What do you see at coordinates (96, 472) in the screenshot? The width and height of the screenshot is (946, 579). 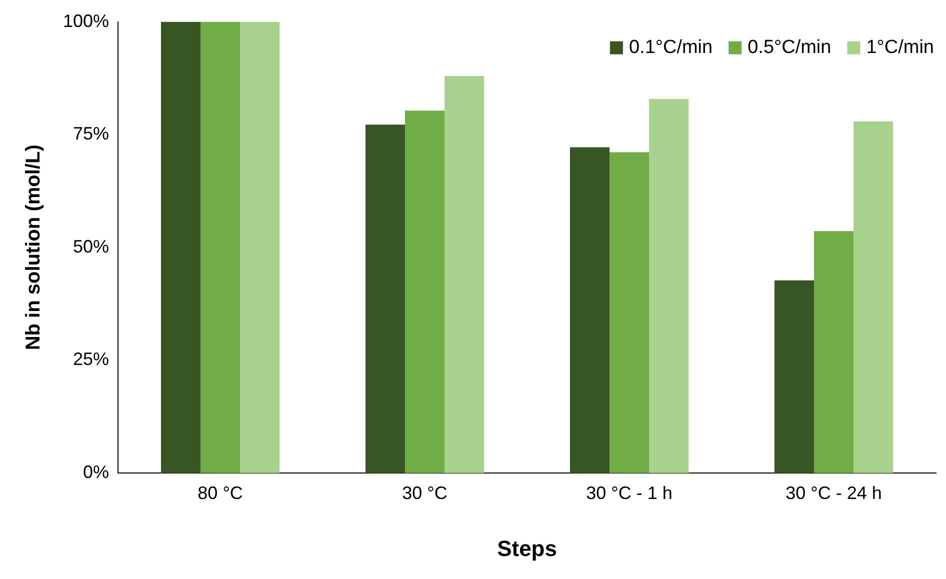 I see `y-tick-label: 0%` at bounding box center [96, 472].